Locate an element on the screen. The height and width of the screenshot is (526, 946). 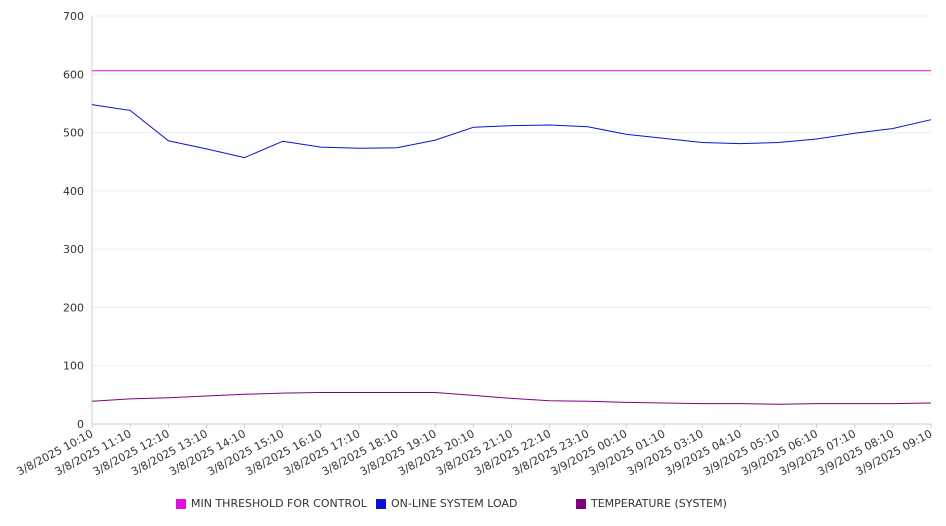
legend-item: TEMPERATURE (SYSTEM) is located at coordinates (651, 503).